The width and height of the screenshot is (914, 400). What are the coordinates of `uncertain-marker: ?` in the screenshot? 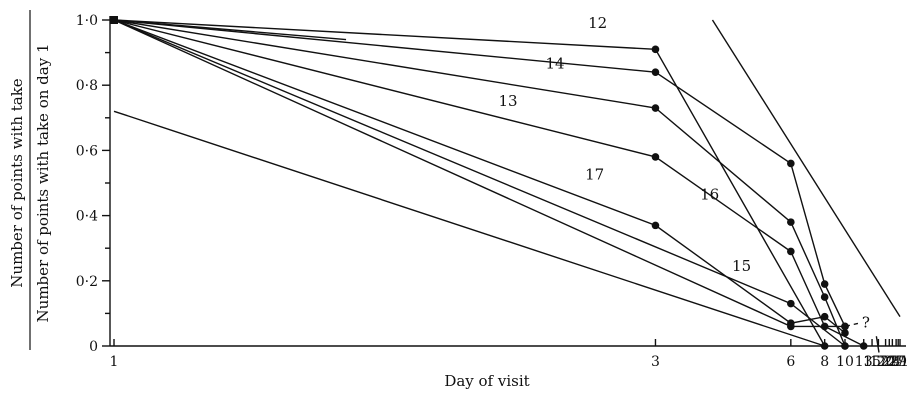 It's located at (866, 322).